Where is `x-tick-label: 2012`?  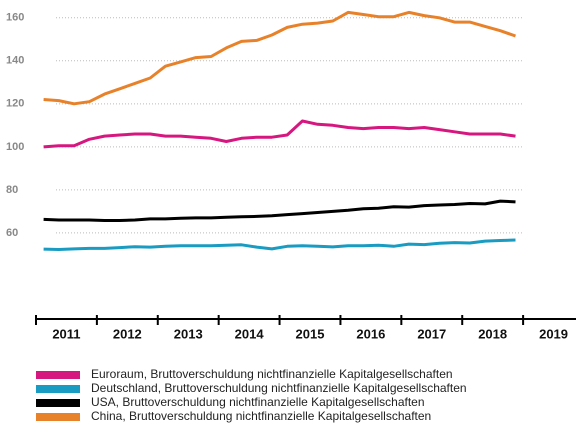 x-tick-label: 2012 is located at coordinates (127, 333).